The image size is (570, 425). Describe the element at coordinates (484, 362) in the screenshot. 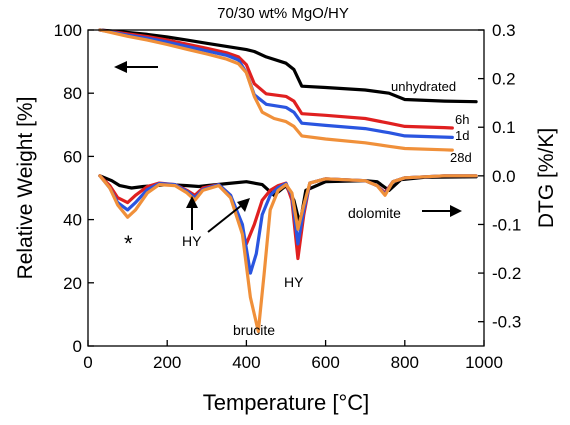

I see `x-tick-label: 1000` at that location.